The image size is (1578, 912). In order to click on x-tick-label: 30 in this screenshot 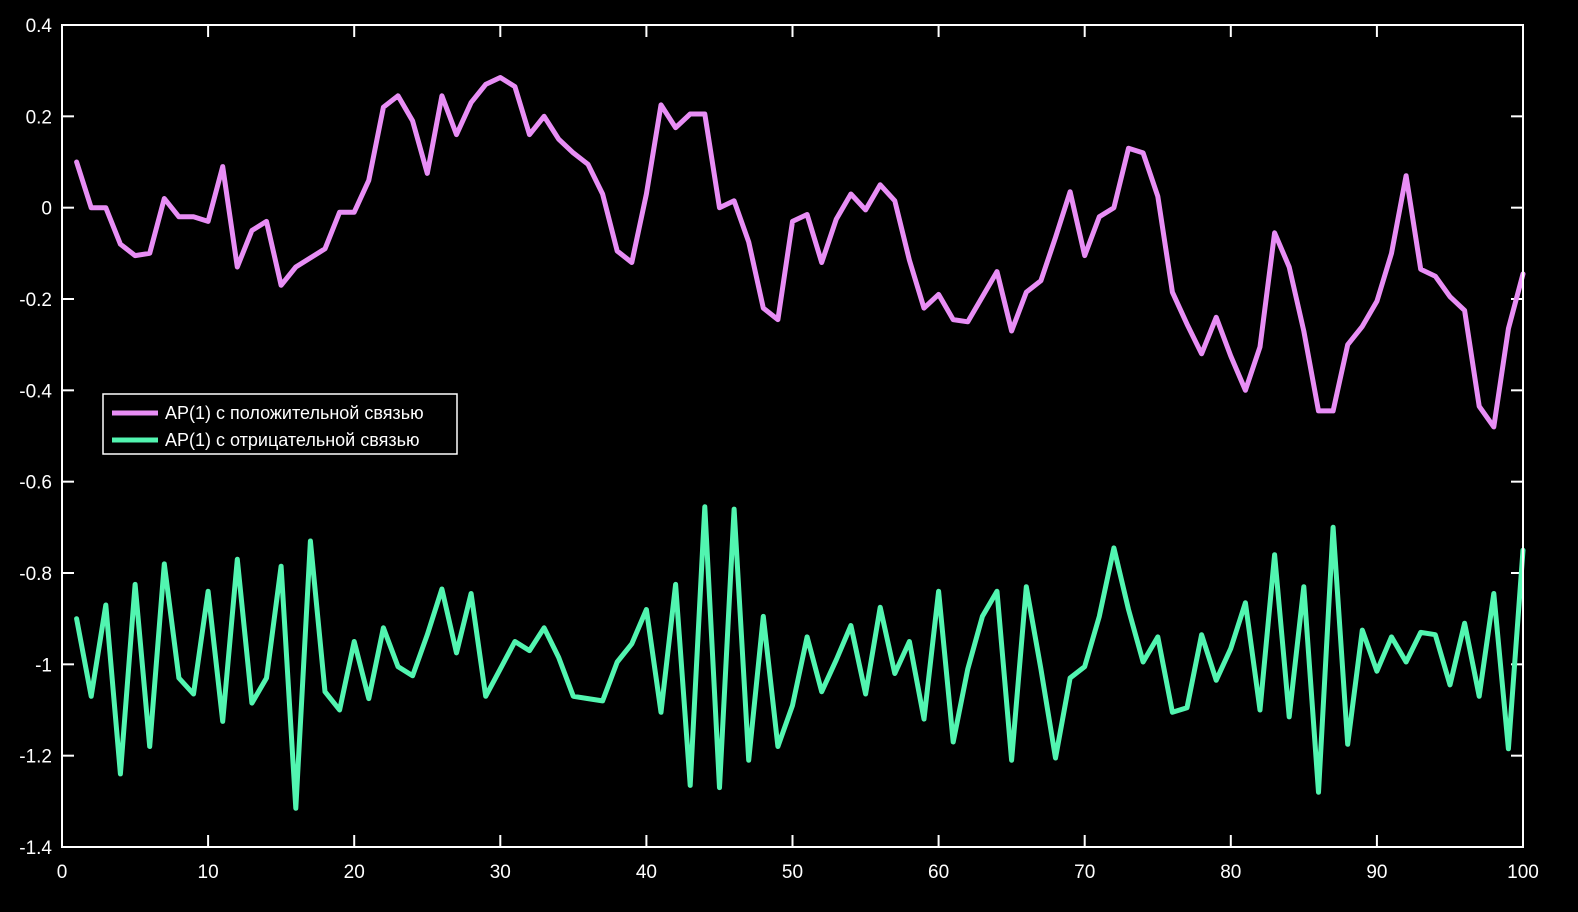, I will do `click(500, 872)`.